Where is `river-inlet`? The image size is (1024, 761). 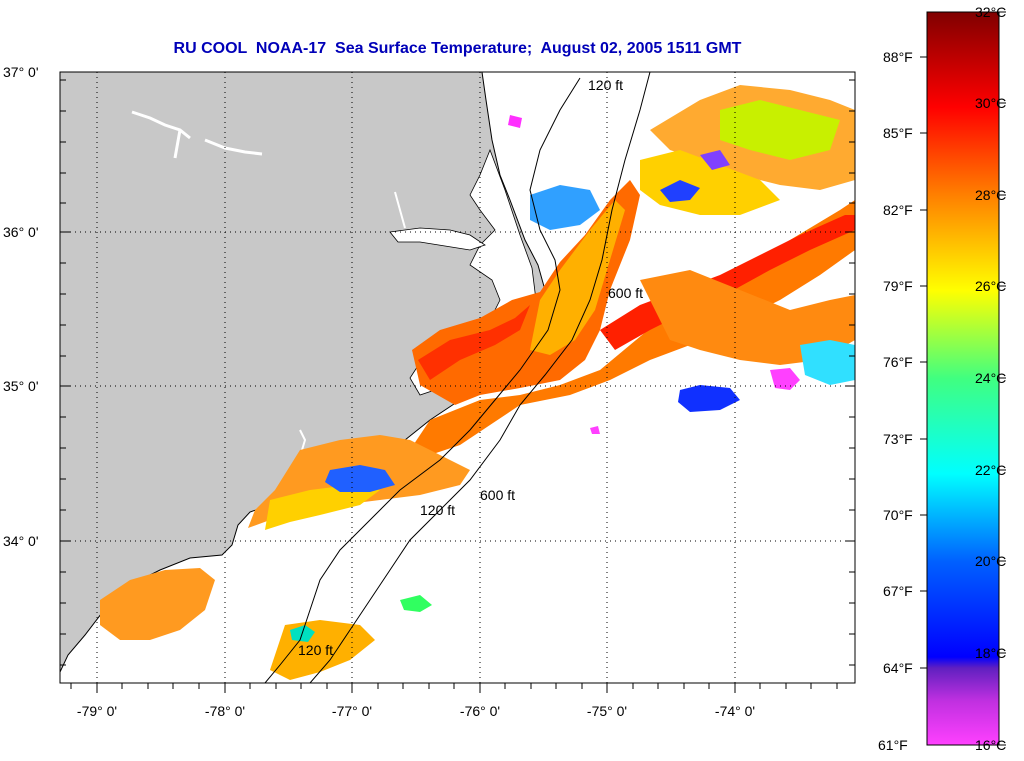
river-inlet is located at coordinates (197, 134).